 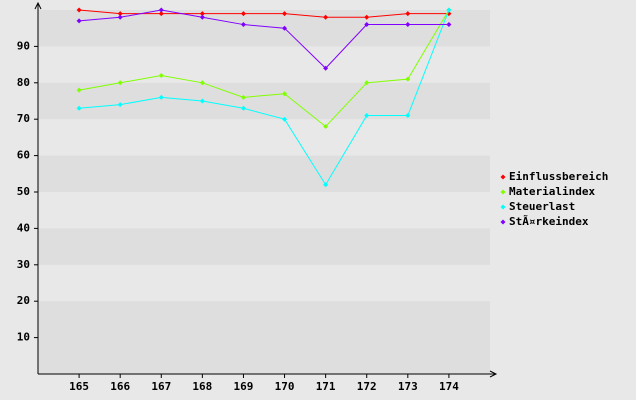 What do you see at coordinates (38, 5) in the screenshot?
I see `y-axis-arrow` at bounding box center [38, 5].